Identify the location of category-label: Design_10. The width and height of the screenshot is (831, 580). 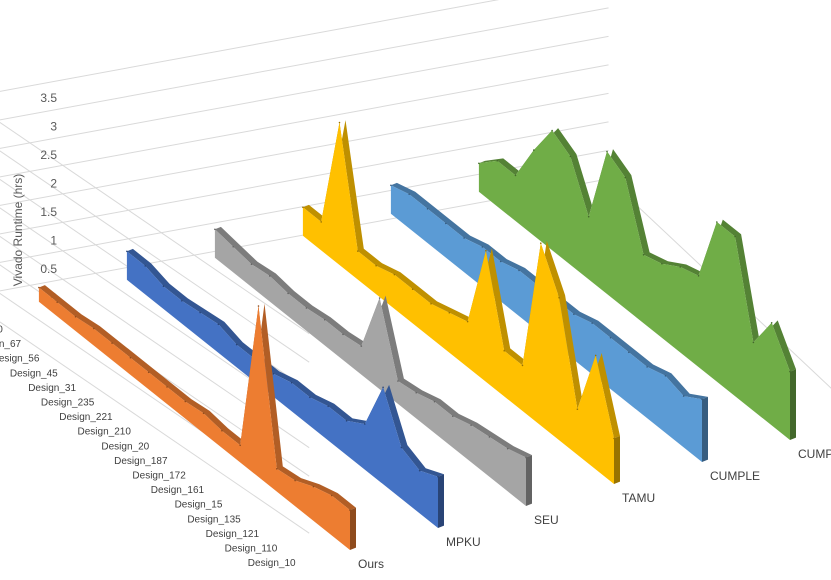
(272, 563).